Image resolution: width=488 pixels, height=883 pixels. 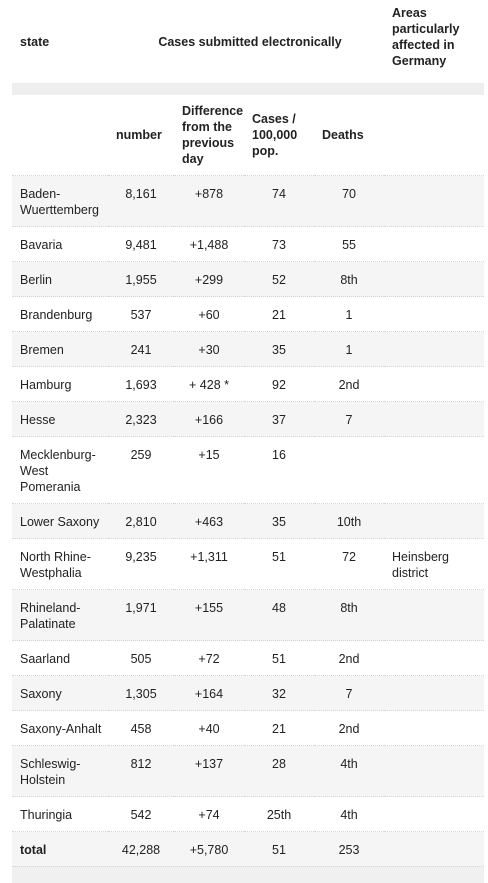 I want to click on table-row: Schleswig-Holstein 812 +137 28 4th, so click(x=248, y=771).